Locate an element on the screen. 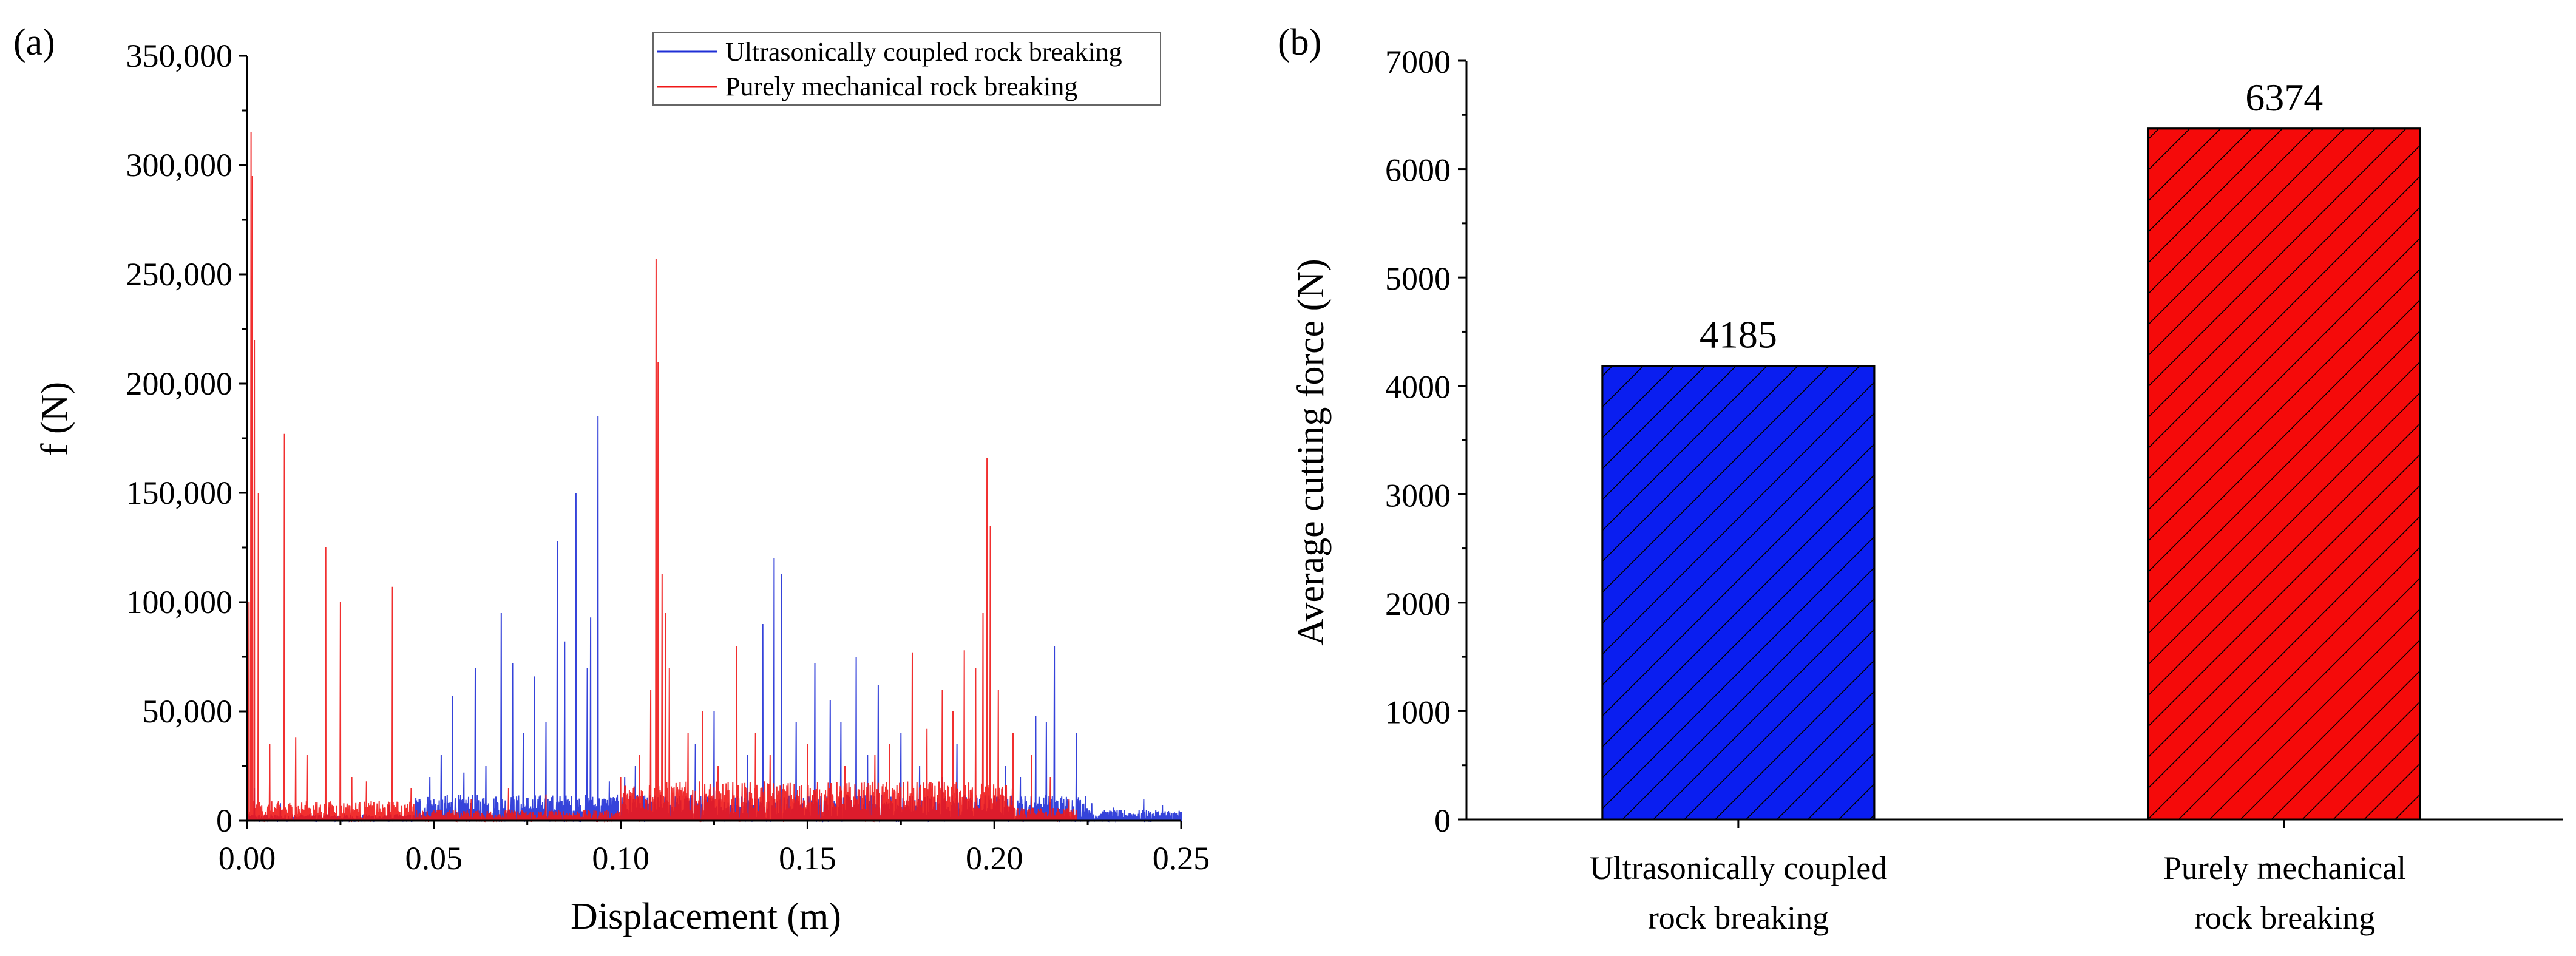 Image resolution: width=2576 pixels, height=956 pixels. panel-b-y-tick-label: 3000 is located at coordinates (1418, 495).